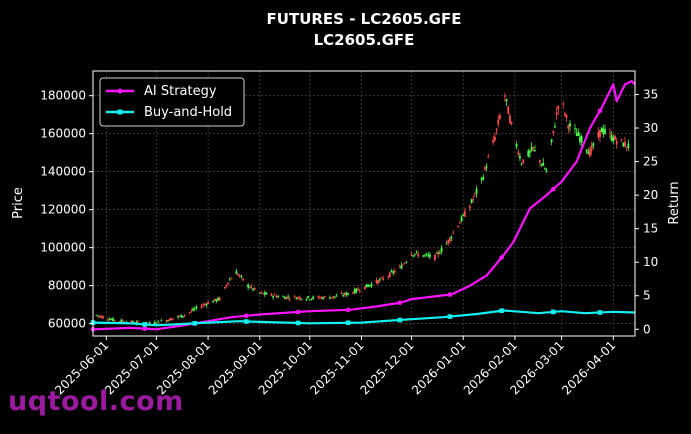 This screenshot has height=434, width=691. What do you see at coordinates (63, 134) in the screenshot?
I see `y-tick-label-left: 160000` at bounding box center [63, 134].